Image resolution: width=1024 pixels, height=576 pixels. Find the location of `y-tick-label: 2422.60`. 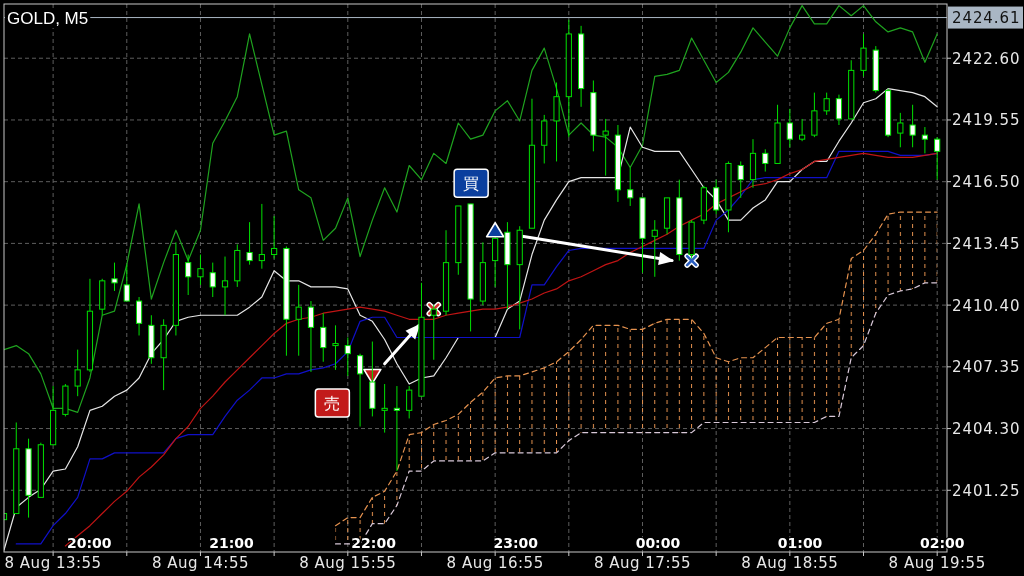

y-tick-label: 2422.60 is located at coordinates (986, 58).